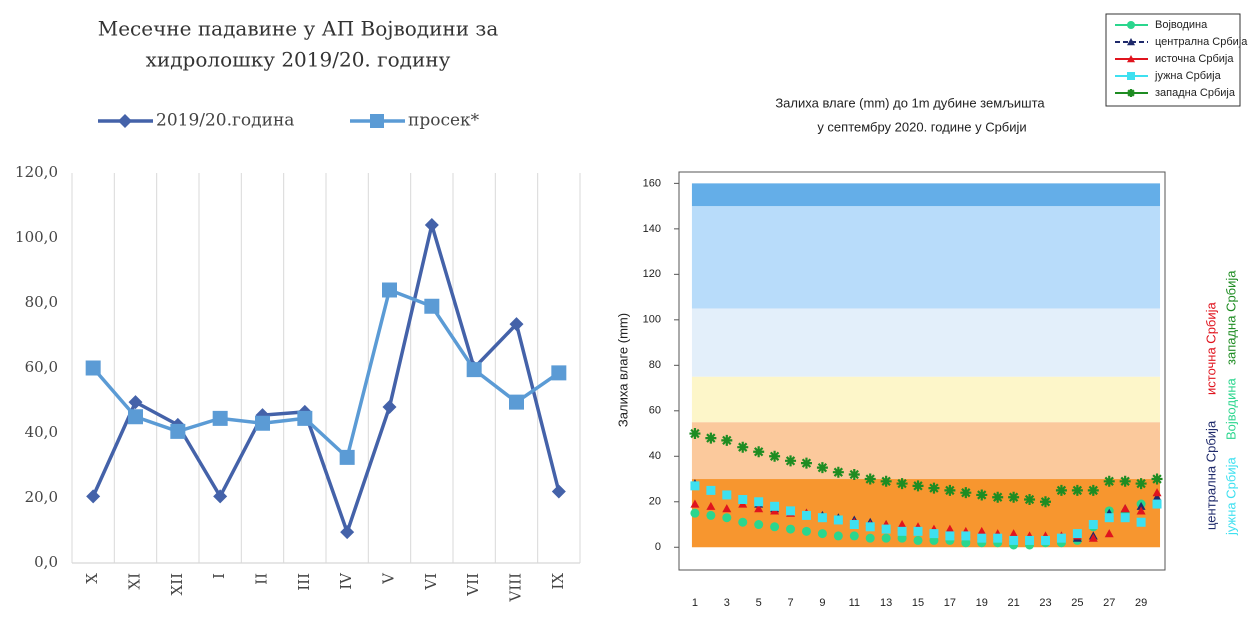 The height and width of the screenshot is (617, 1253). I want to click on y-tick-label: 0, so click(658, 547).